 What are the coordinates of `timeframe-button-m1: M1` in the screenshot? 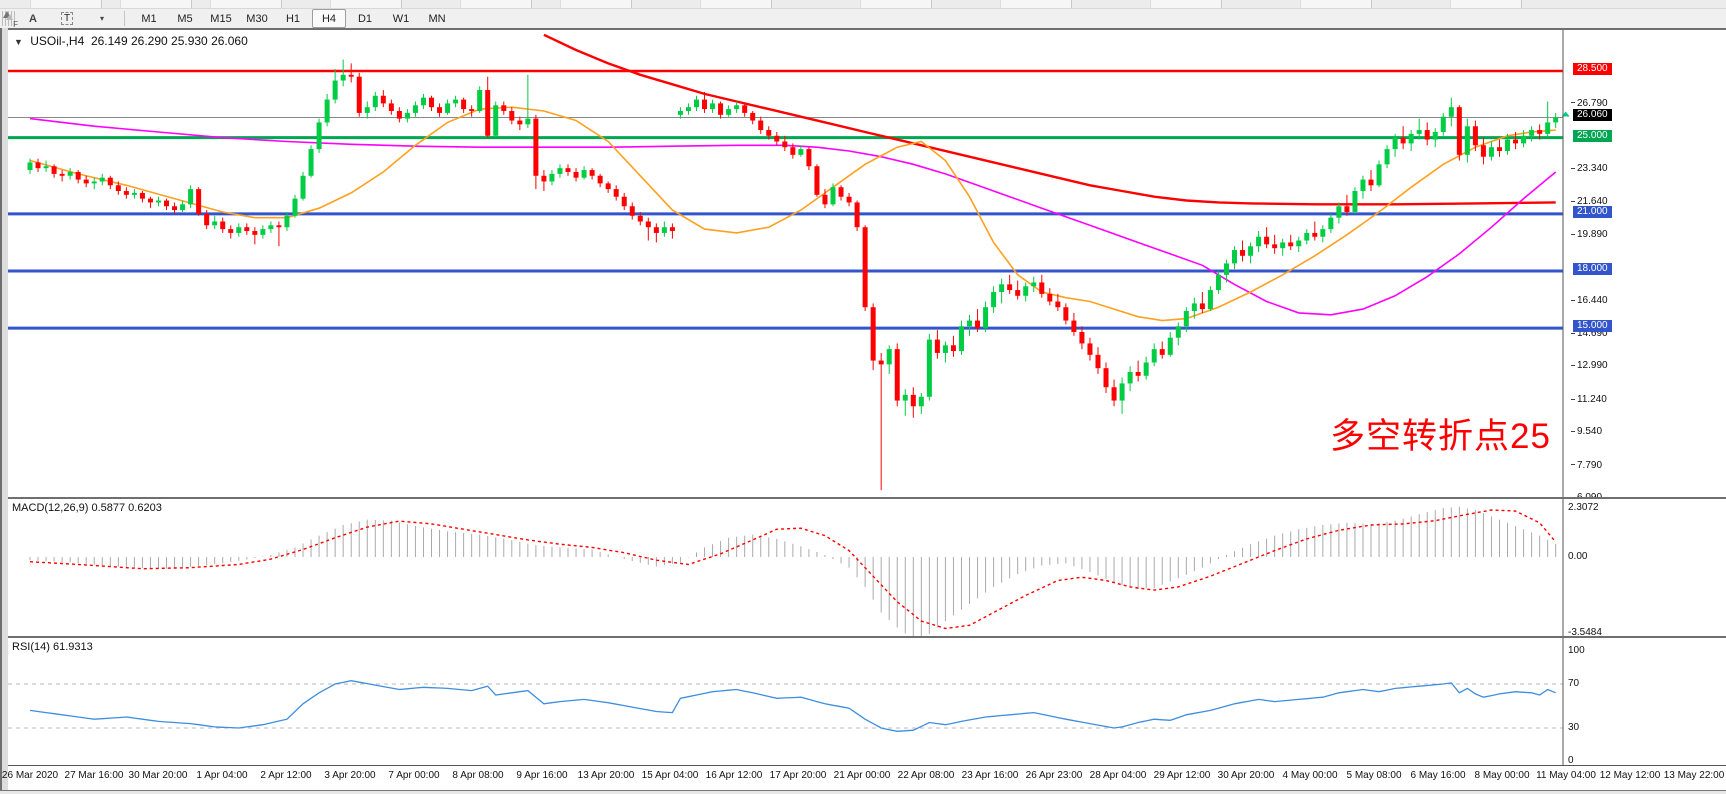 It's located at (149, 18).